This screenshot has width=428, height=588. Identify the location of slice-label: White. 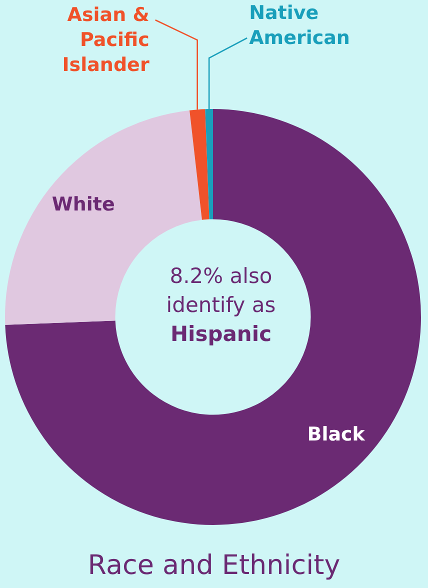
(83, 205).